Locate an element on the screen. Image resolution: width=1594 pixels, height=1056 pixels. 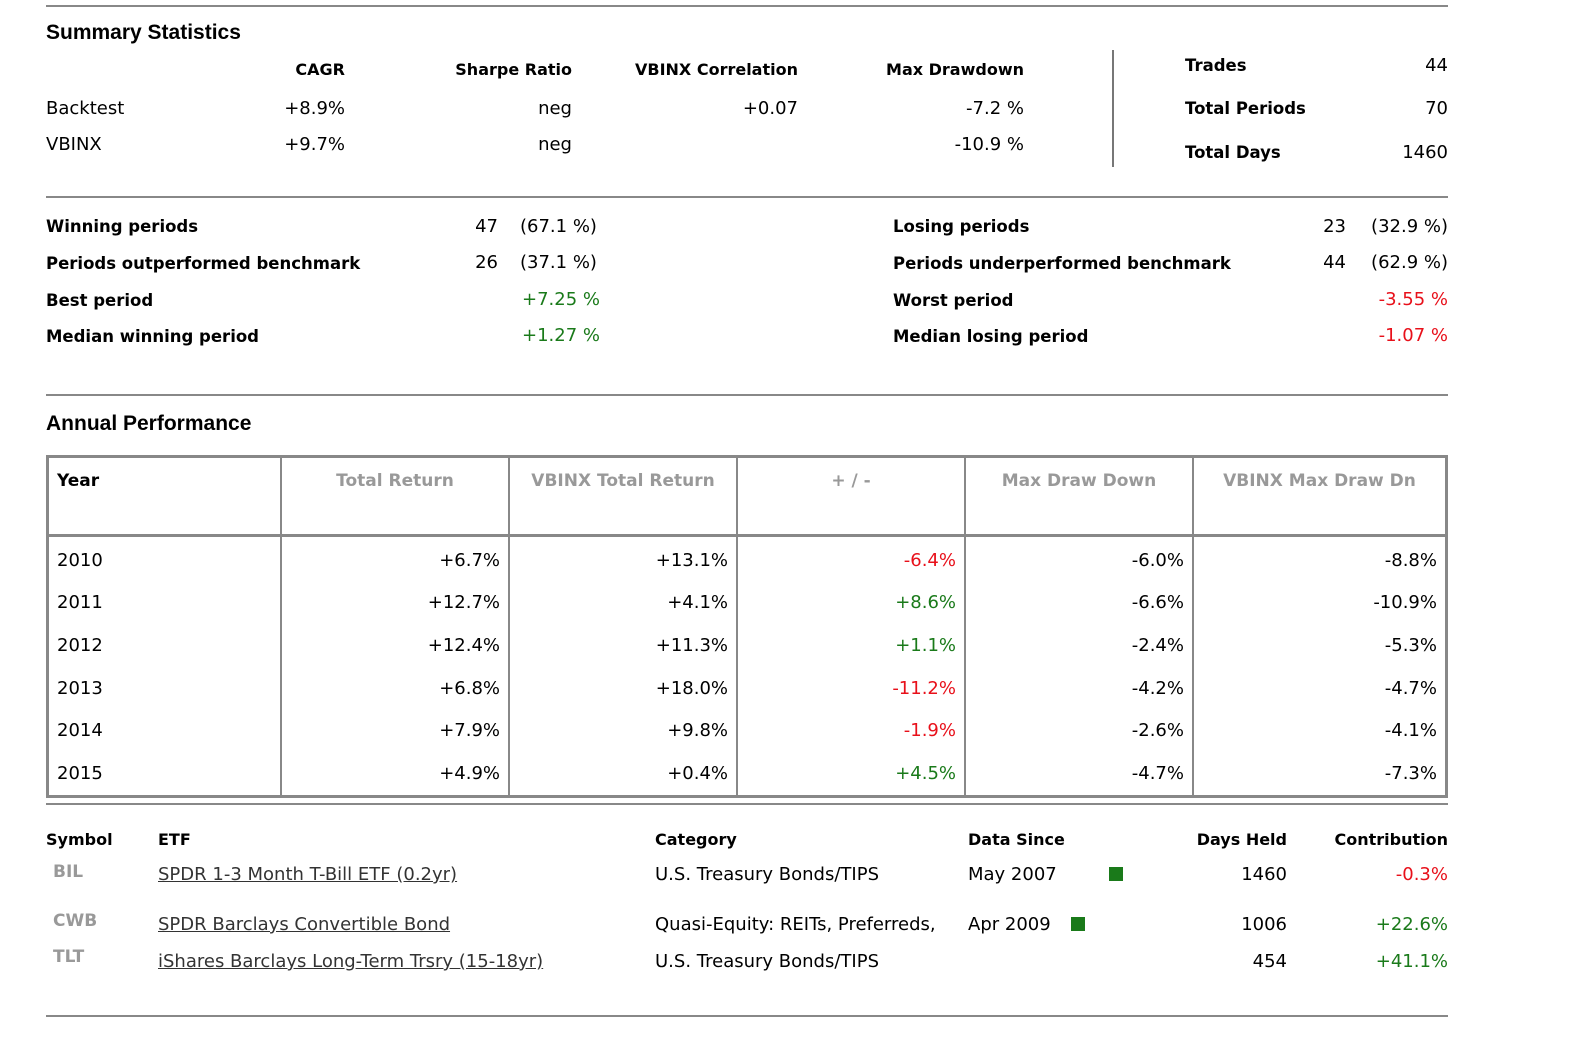
holding-days-held: 1460 is located at coordinates (1264, 874).